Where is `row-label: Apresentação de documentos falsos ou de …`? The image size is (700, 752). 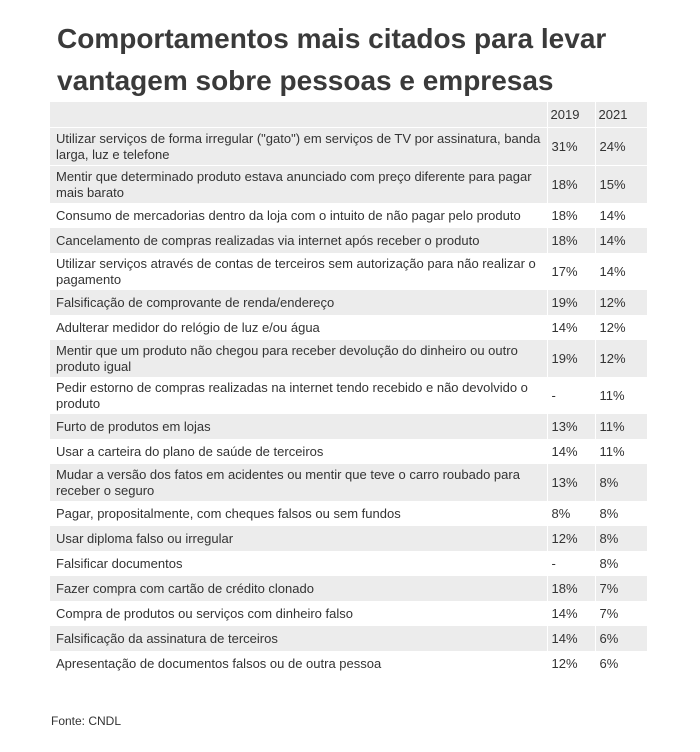 row-label: Apresentação de documentos falsos ou de … is located at coordinates (219, 663).